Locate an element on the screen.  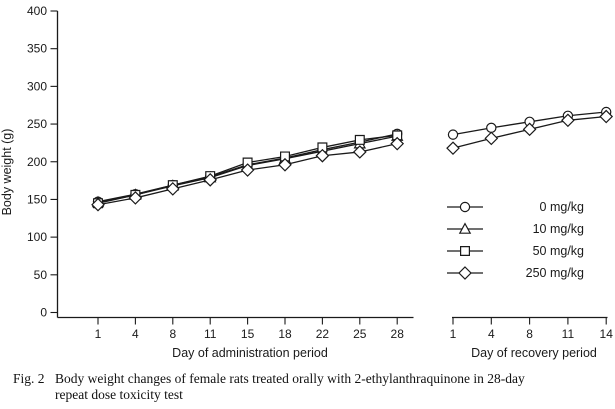
series-administration-250-mg-kg is located at coordinates (248, 174).